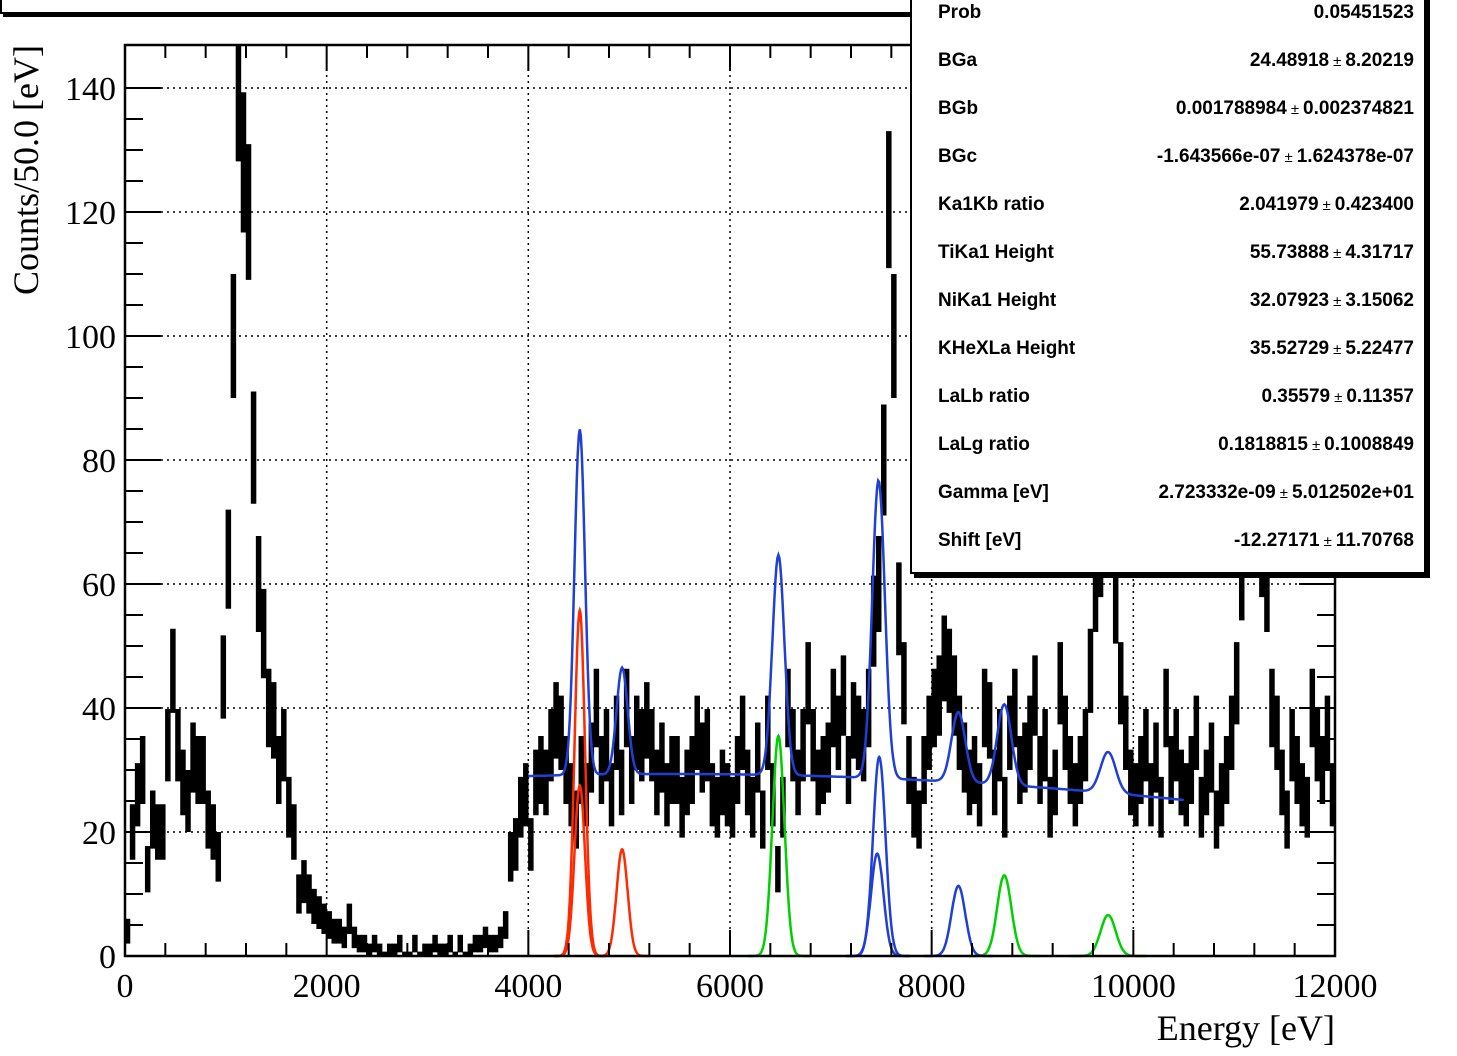 This screenshot has height=1056, width=1457. I want to click on stats-error: 3.15062, so click(1379, 300).